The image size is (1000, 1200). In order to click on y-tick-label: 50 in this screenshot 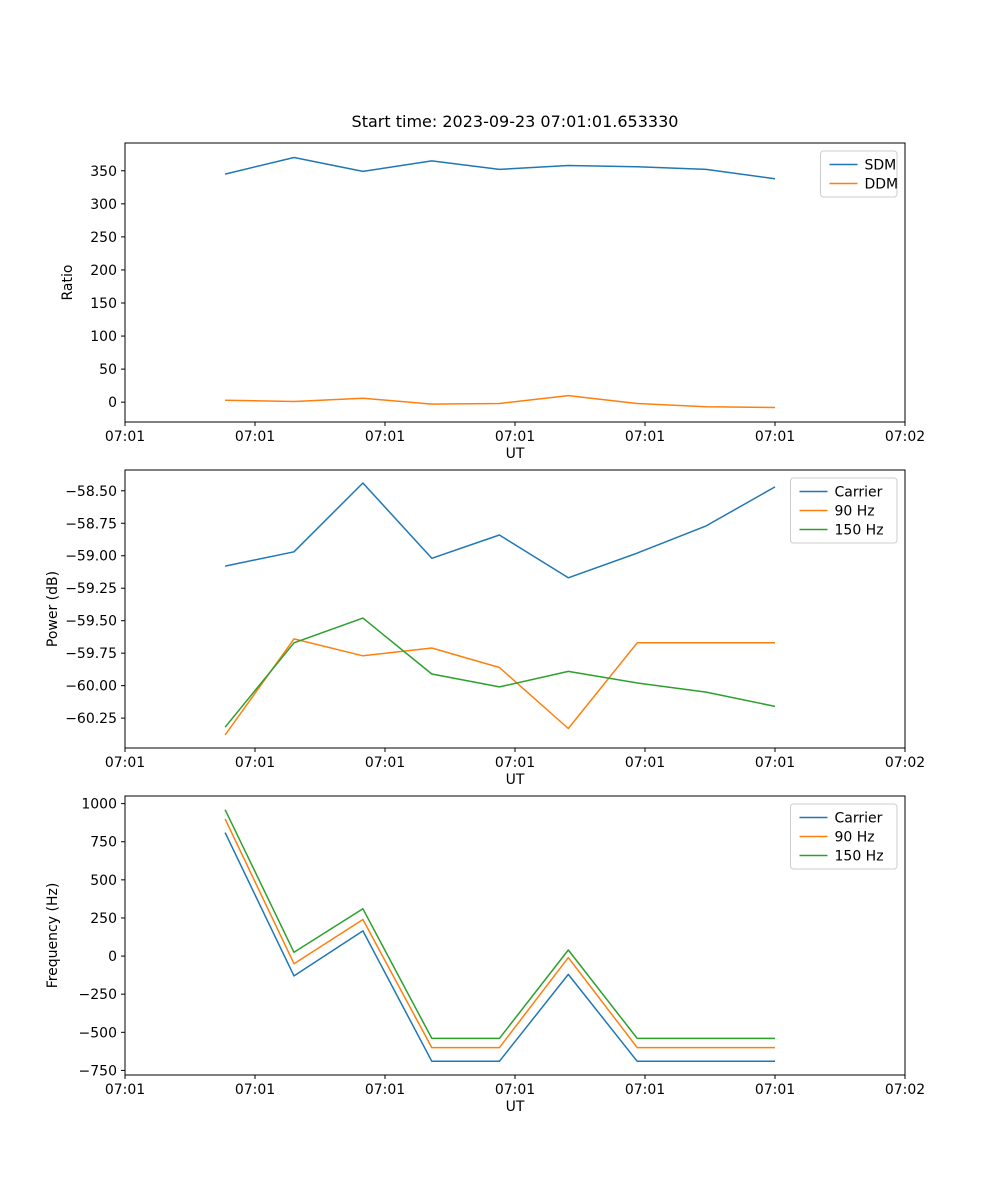, I will do `click(108, 370)`.